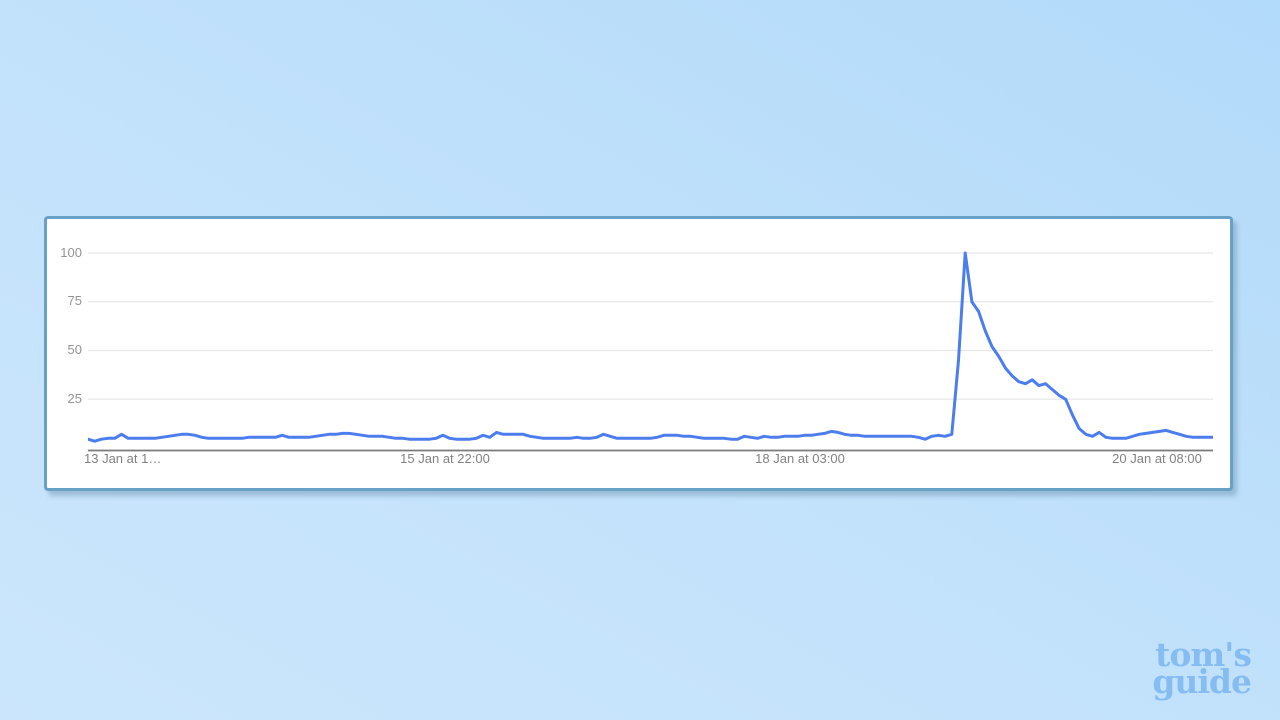  Describe the element at coordinates (1202, 681) in the screenshot. I see `toms-guide-logo-line2: guide` at that location.